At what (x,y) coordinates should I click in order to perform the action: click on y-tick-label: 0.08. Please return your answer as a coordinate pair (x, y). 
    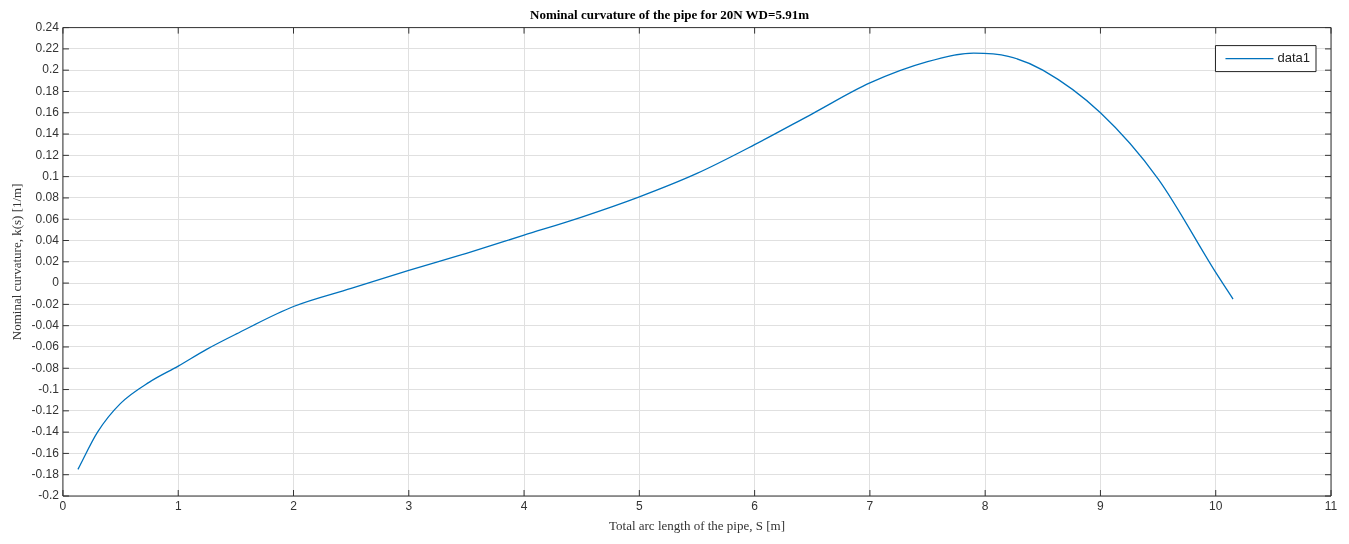
    Looking at the image, I should click on (47, 197).